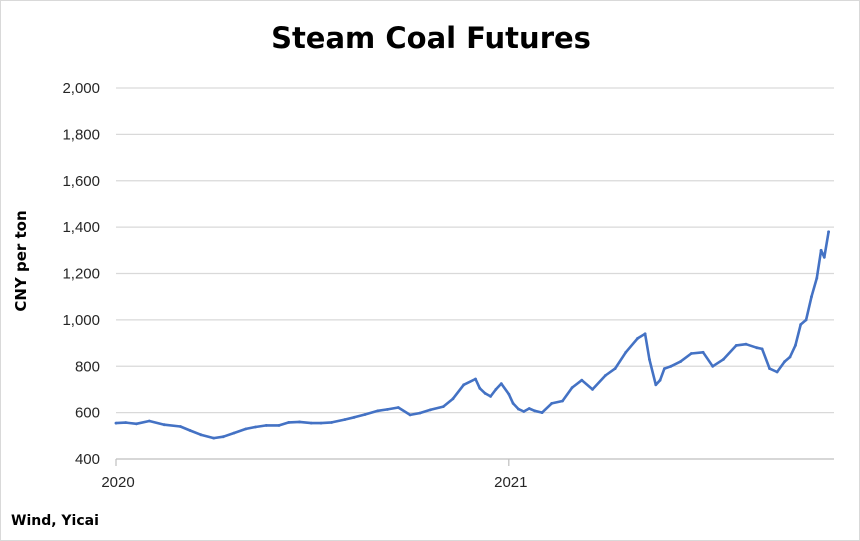  Describe the element at coordinates (87, 366) in the screenshot. I see `y-tick-label: 800` at that location.